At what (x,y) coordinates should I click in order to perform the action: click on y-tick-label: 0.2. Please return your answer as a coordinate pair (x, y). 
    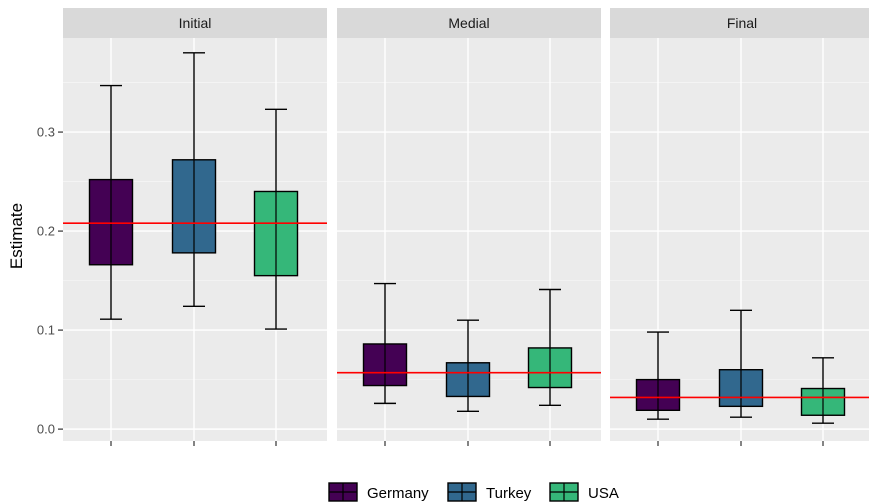
    Looking at the image, I should click on (46, 231).